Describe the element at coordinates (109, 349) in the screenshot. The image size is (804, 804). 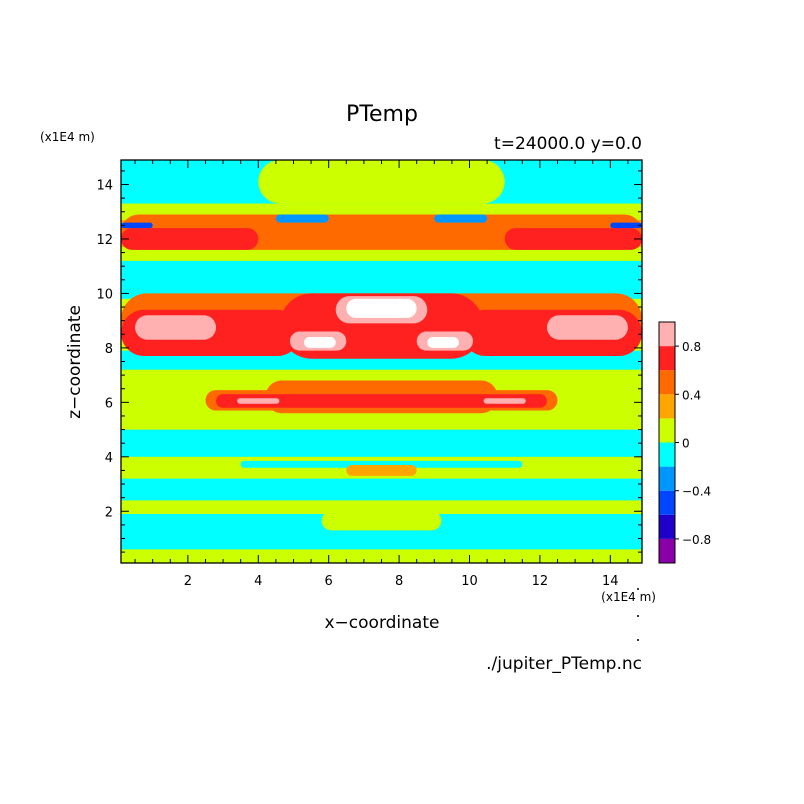
I see `y-tick-label: 8` at that location.